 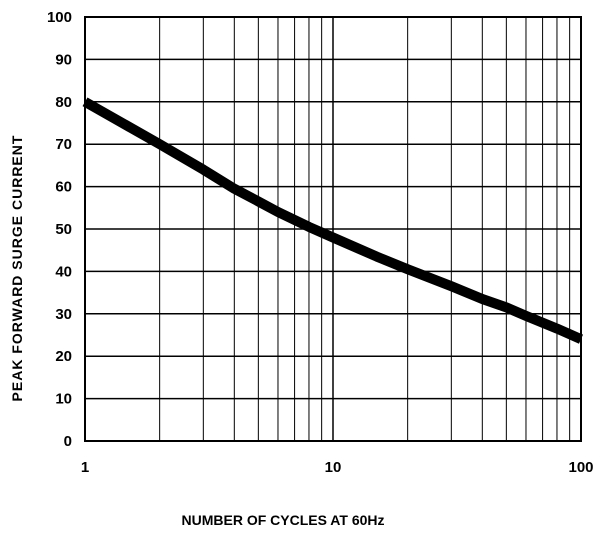 I want to click on y-tick-label: 60, so click(x=63, y=187).